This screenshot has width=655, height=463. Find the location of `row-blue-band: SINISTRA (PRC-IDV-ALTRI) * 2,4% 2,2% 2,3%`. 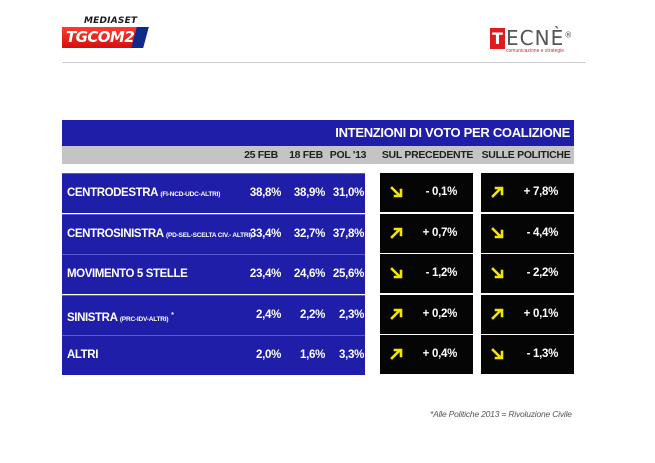

row-blue-band: SINISTRA (PRC-IDV-ALTRI) * 2,4% 2,2% 2,3% is located at coordinates (213, 314).